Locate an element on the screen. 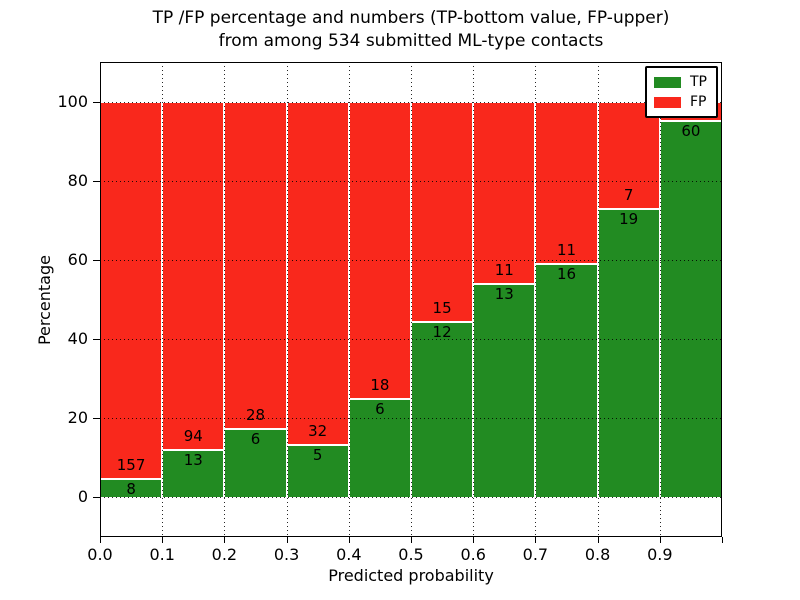  legend-item-tp: TP is located at coordinates (680, 82).